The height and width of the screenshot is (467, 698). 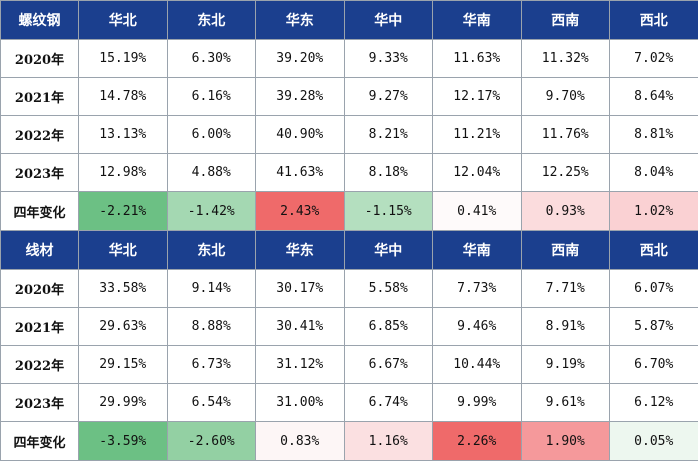 What do you see at coordinates (388, 211) in the screenshot?
I see `change-cell: -1.15%` at bounding box center [388, 211].